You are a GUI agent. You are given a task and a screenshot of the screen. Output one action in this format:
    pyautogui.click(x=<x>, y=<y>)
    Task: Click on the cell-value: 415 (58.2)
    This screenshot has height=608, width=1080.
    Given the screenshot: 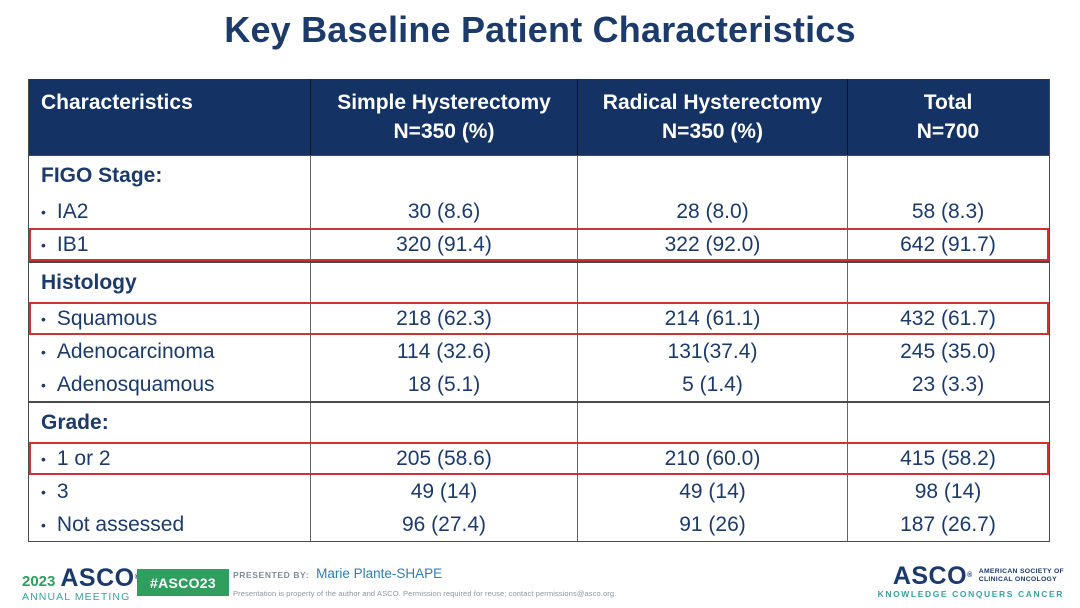 What is the action you would take?
    pyautogui.click(x=948, y=458)
    